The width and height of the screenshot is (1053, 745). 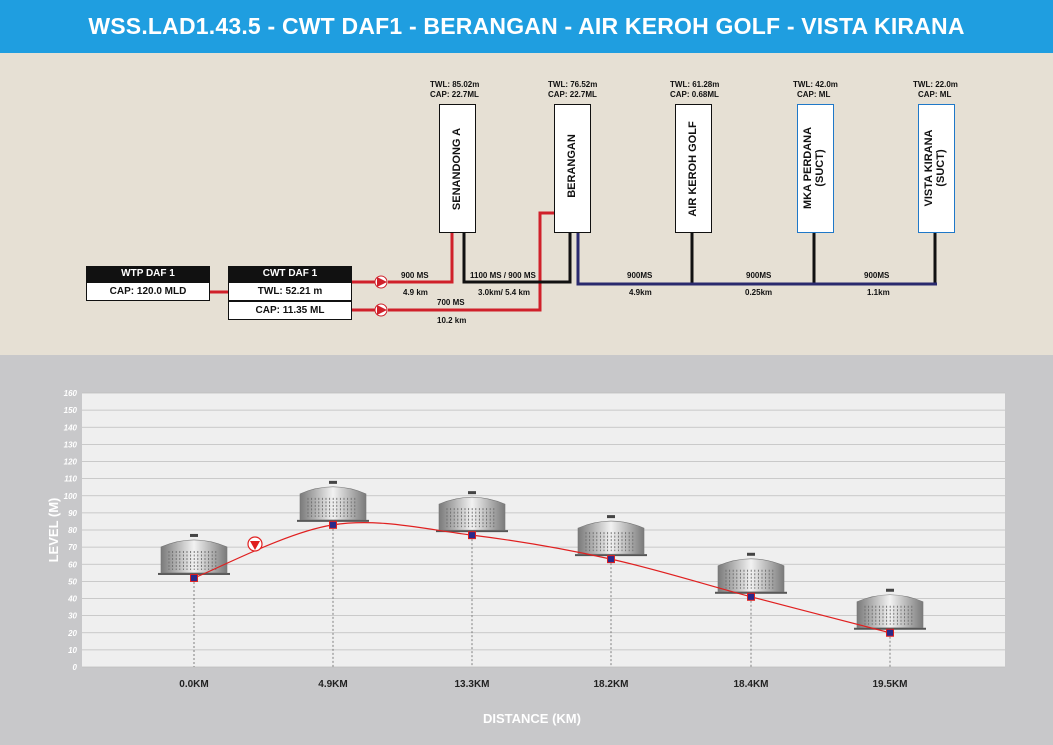 What do you see at coordinates (451, 302) in the screenshot?
I see `pipe-label: 700 MS` at bounding box center [451, 302].